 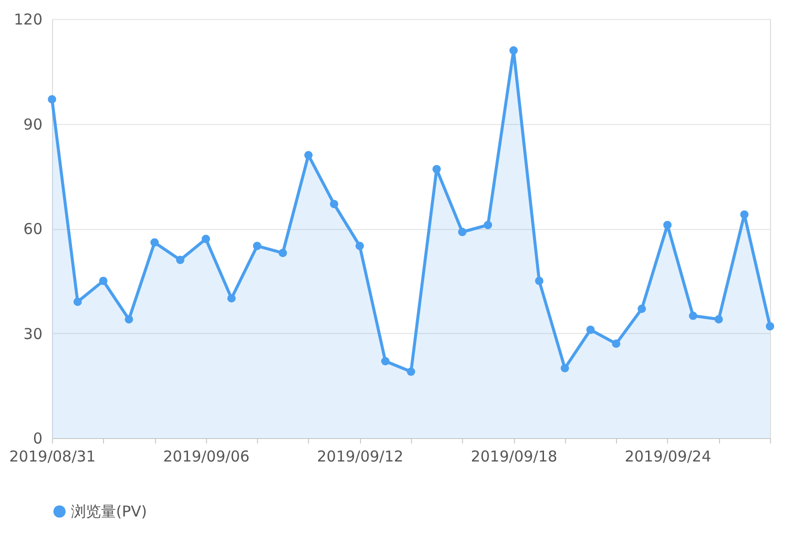 I want to click on x-tick-label: 2019/09/18, so click(x=514, y=457).